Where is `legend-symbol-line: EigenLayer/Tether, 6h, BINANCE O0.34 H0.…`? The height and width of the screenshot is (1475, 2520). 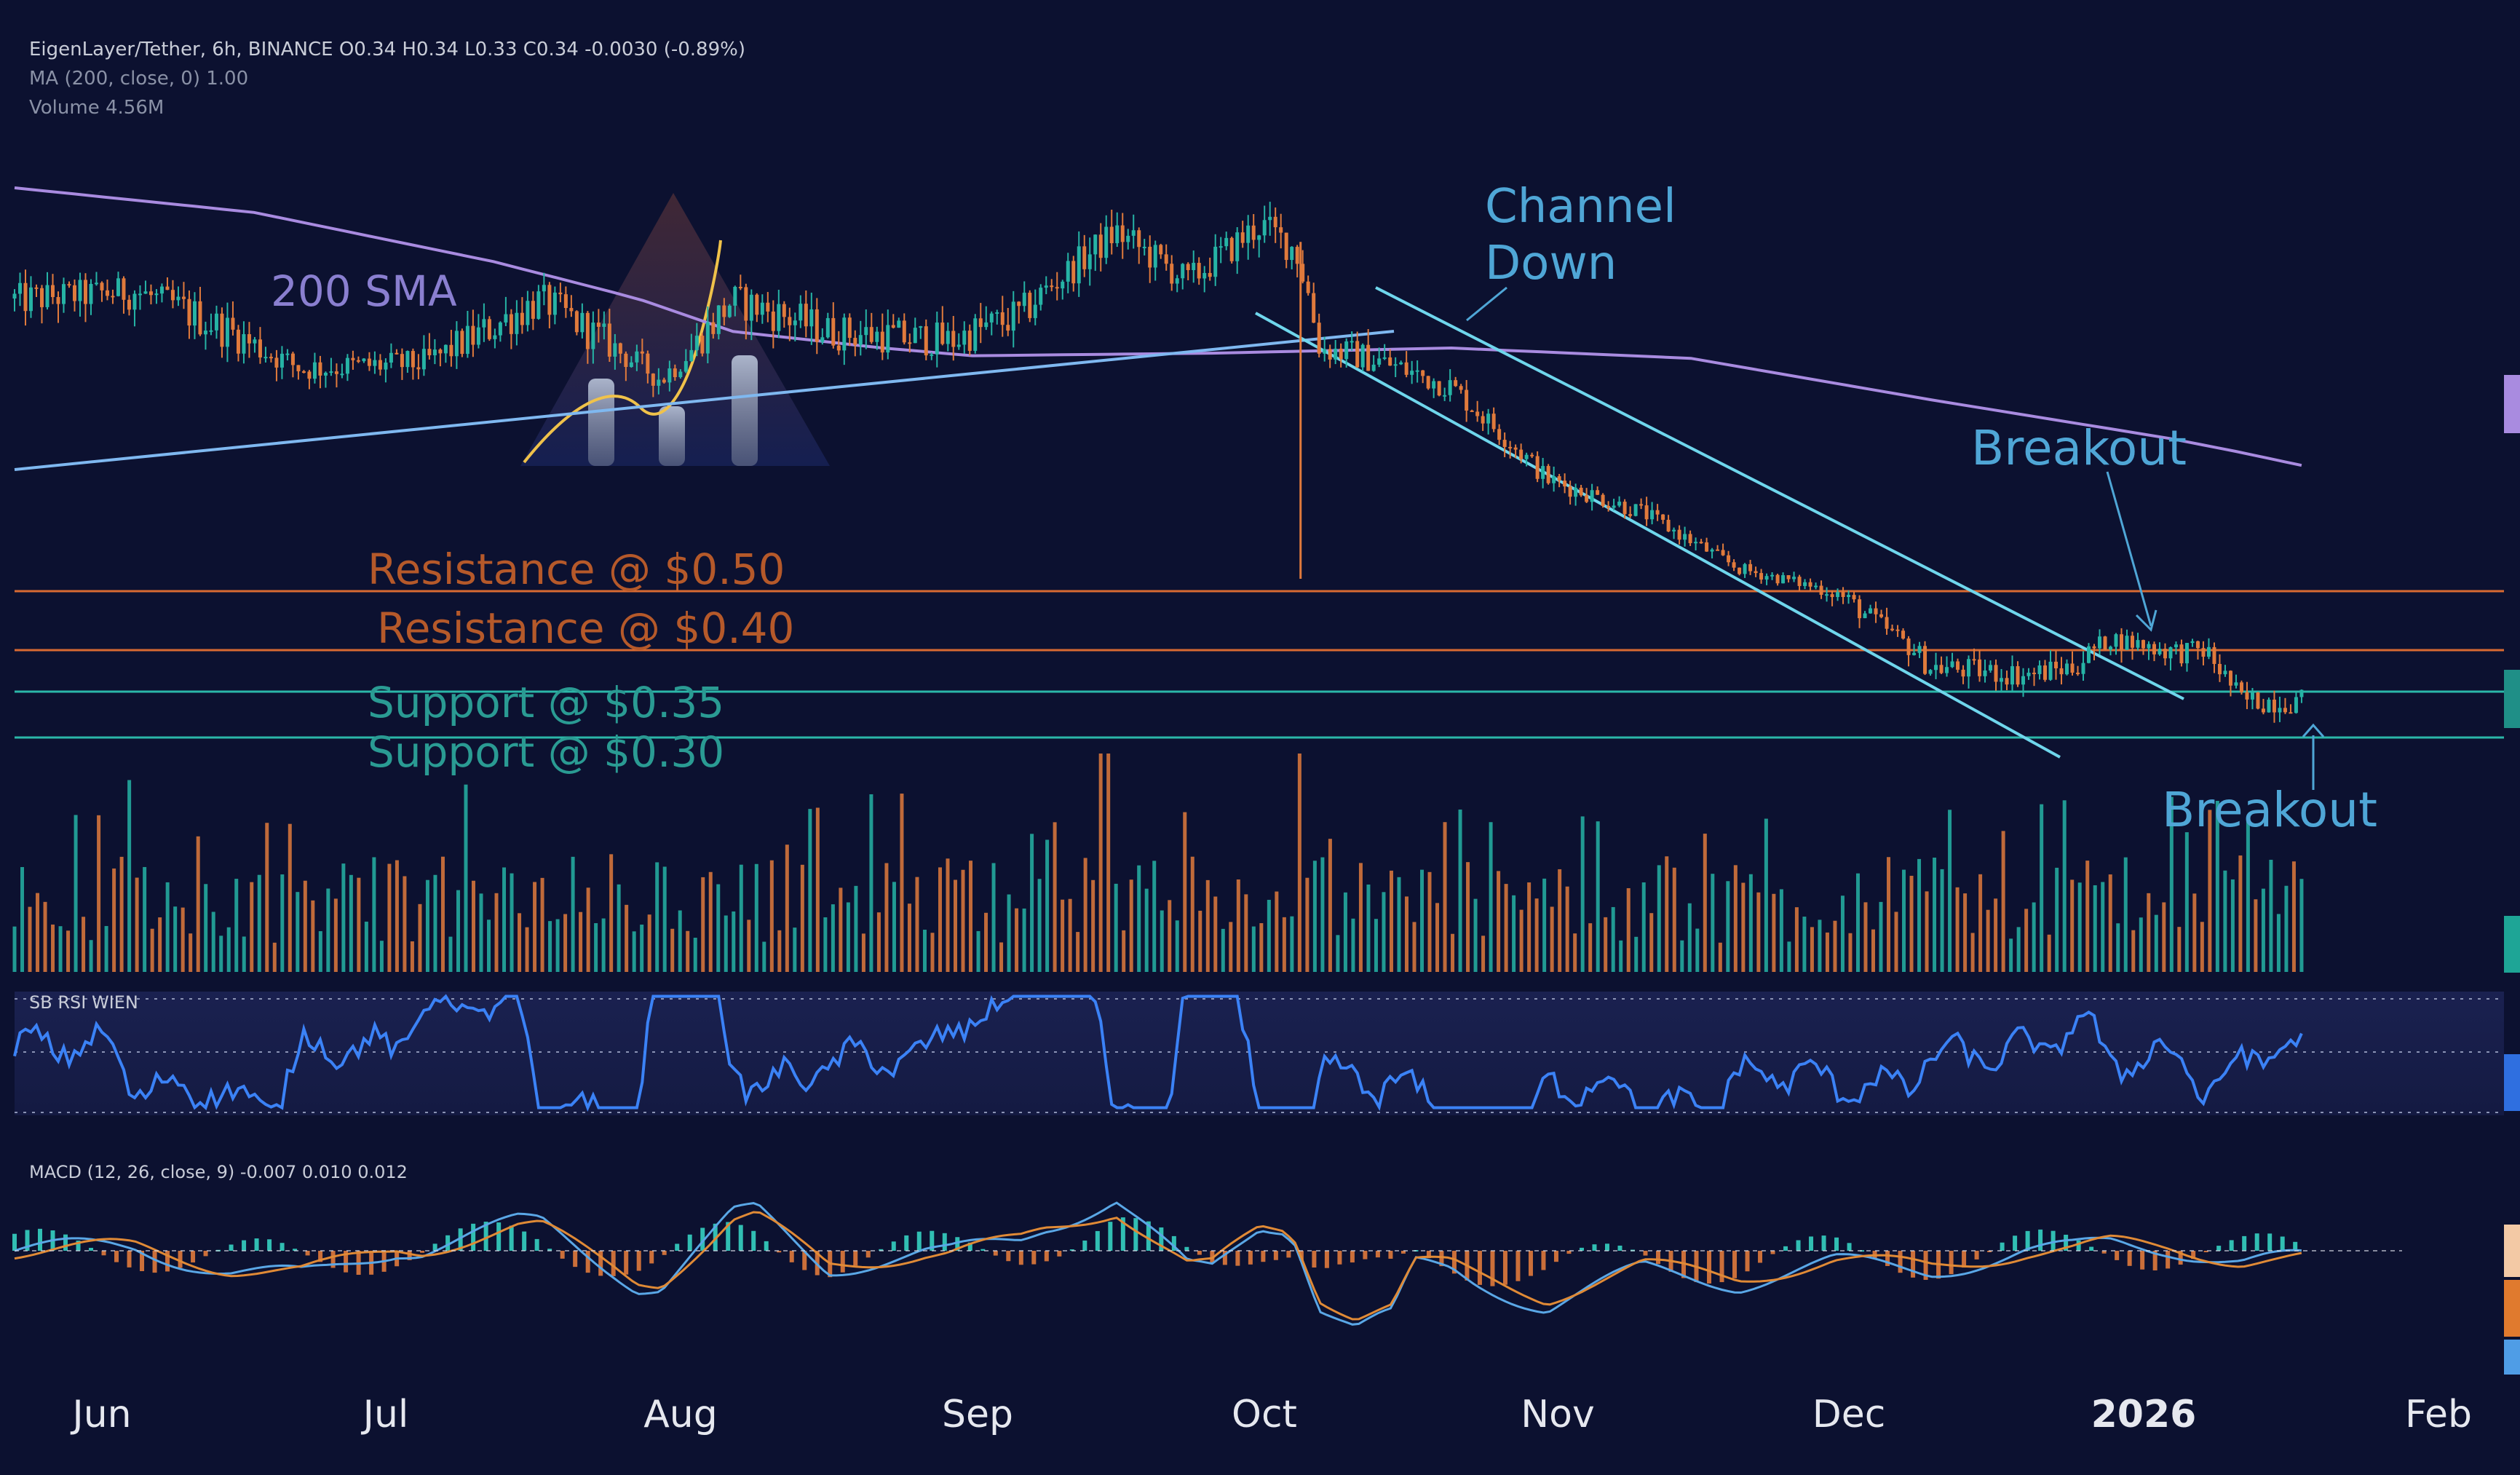 legend-symbol-line: EigenLayer/Tether, 6h, BINANCE O0.34 H0.… is located at coordinates (387, 50).